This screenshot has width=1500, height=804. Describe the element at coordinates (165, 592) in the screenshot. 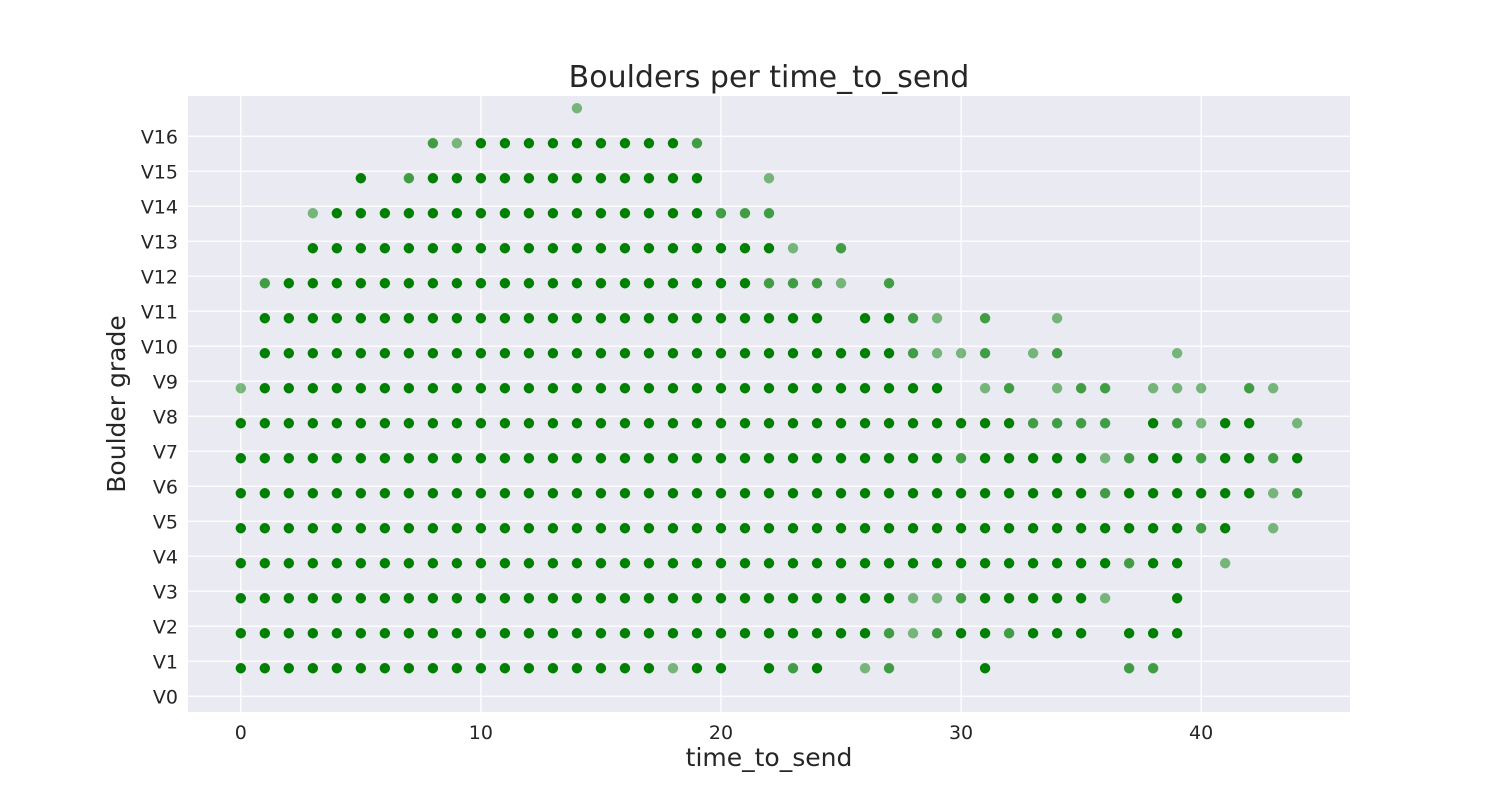

I see `y-tick-label: V3` at that location.